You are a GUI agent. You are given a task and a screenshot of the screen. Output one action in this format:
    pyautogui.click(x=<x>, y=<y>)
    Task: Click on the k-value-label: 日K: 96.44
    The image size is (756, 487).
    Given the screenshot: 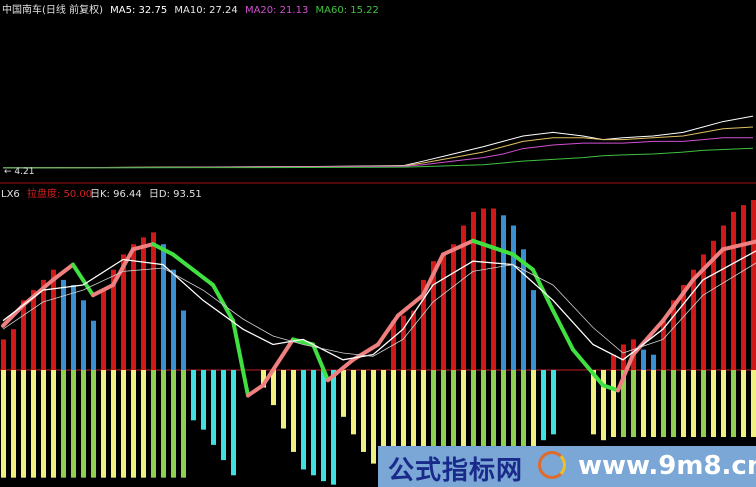 What is the action you would take?
    pyautogui.click(x=116, y=194)
    